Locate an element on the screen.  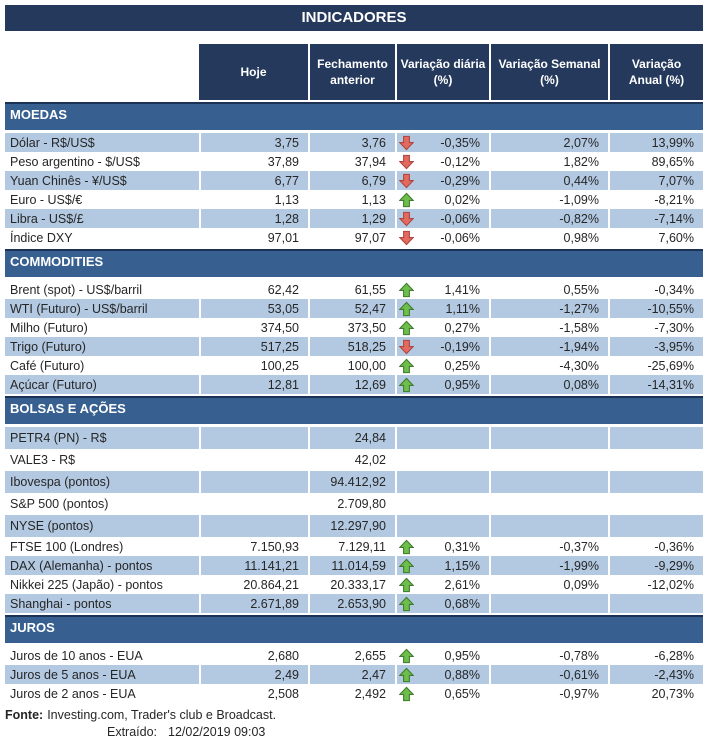
variacao-anual-value: -7,14% is located at coordinates (655, 218).